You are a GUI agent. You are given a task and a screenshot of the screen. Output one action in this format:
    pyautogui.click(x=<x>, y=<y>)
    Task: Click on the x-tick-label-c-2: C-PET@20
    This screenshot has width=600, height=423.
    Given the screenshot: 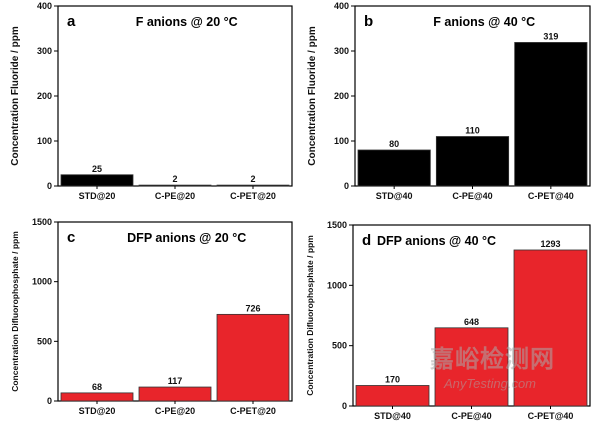 What is the action you would take?
    pyautogui.click(x=253, y=411)
    